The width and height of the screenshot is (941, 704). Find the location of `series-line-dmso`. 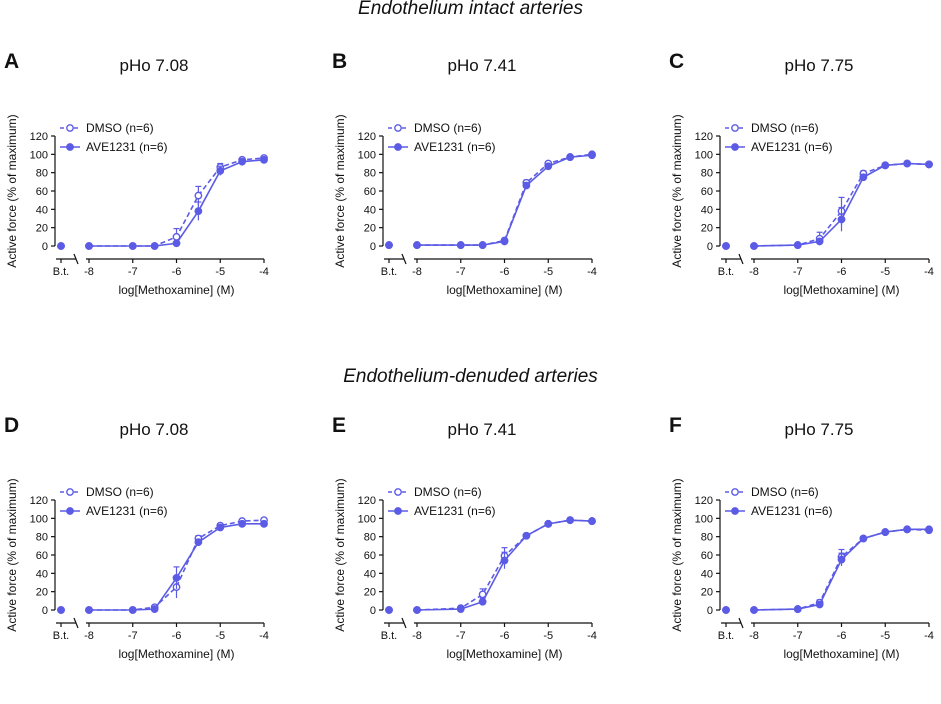

series-line-dmso is located at coordinates (841, 569).